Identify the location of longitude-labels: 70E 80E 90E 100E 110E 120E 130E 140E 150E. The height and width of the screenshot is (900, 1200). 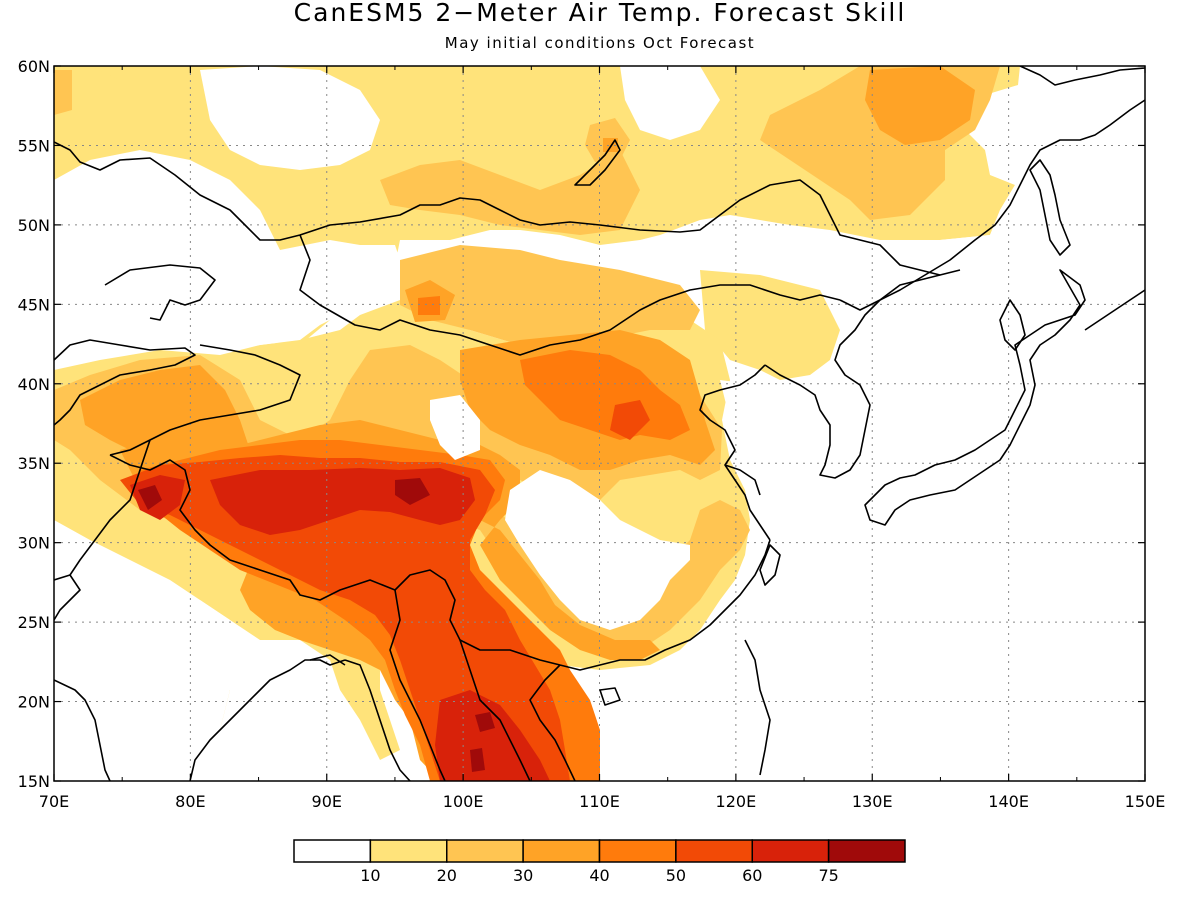
(602, 801).